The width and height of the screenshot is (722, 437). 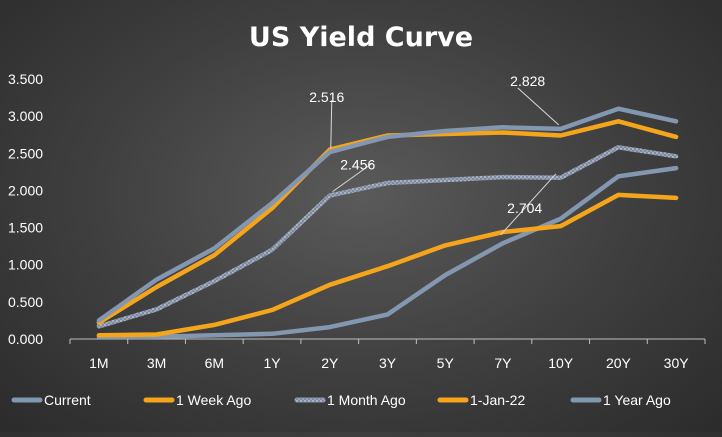 I want to click on x-tick-label: 6M, so click(x=214, y=363).